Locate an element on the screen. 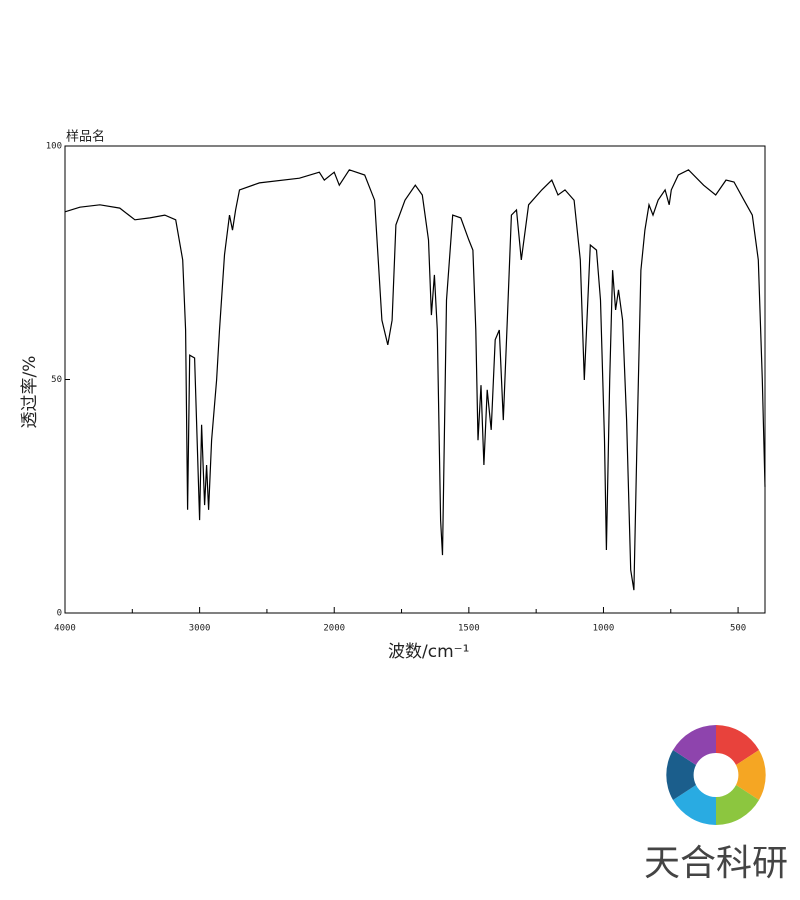  x-tick-label: 4000 is located at coordinates (65, 629).